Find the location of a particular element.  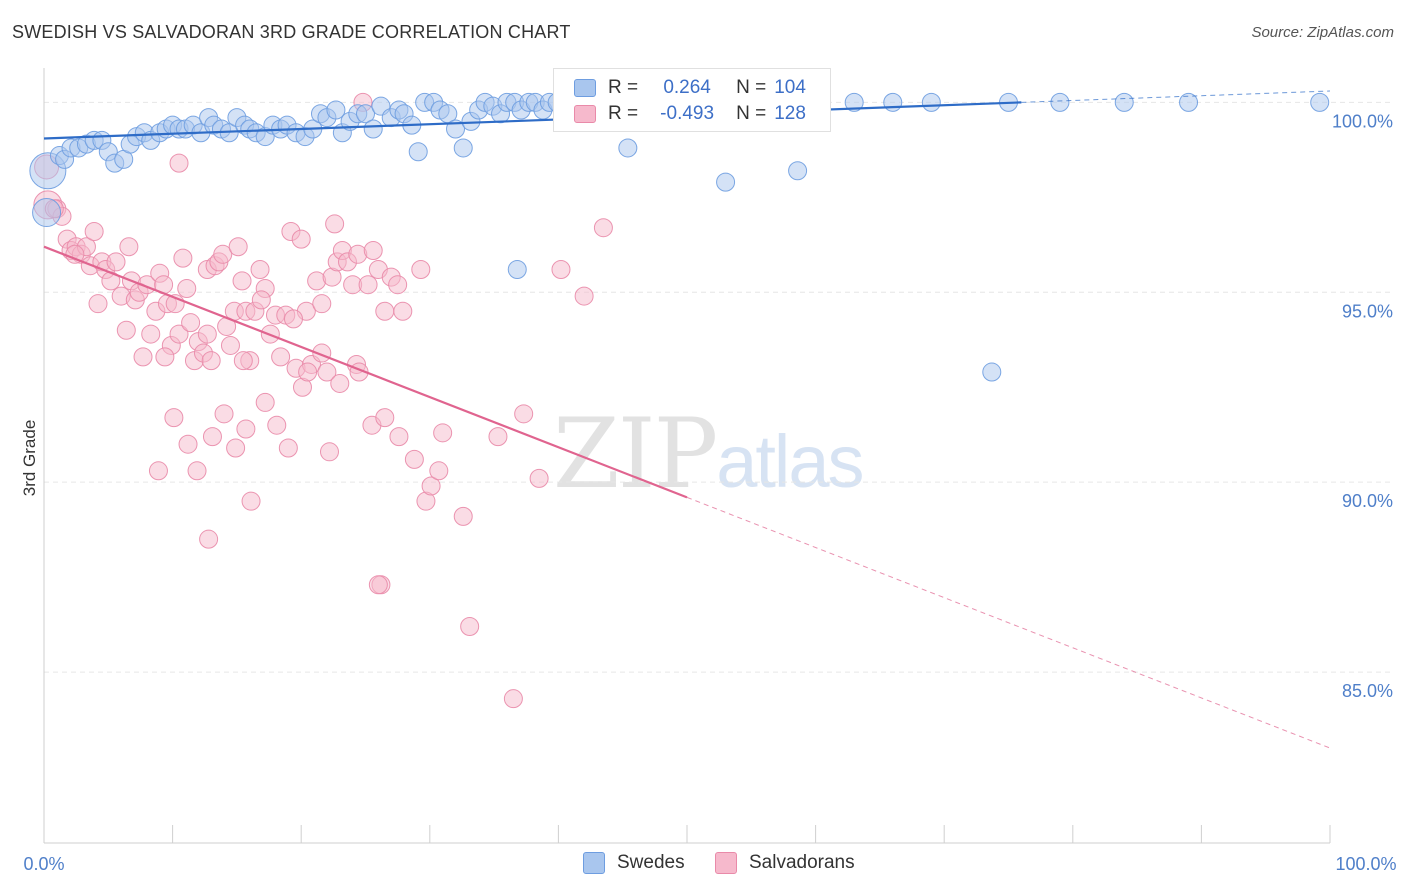

salvadorans-r-value: -0.493 is located at coordinates (687, 113).